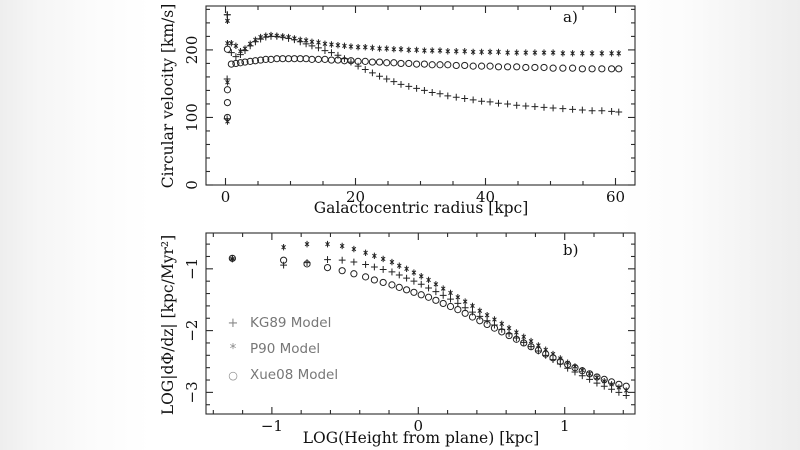 The image size is (800, 450). Describe the element at coordinates (192, 331) in the screenshot. I see `y-tick-label: −2` at that location.